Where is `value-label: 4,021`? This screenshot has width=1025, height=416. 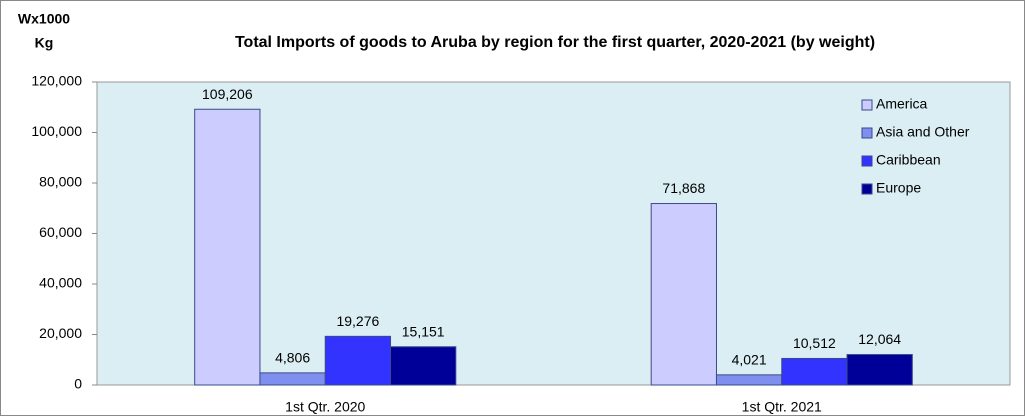
value-label: 4,021 is located at coordinates (749, 360).